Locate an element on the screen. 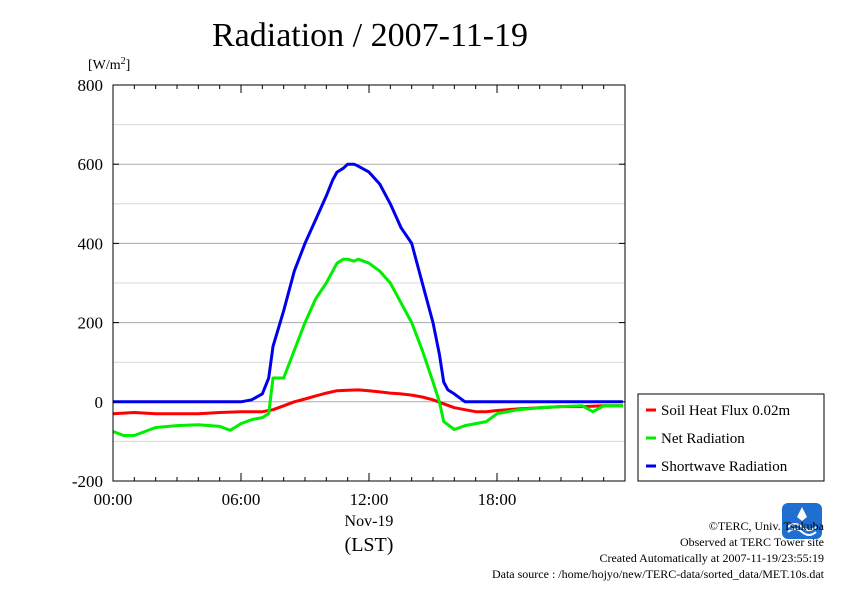 The height and width of the screenshot is (595, 842). x-tick-label: 00:00 is located at coordinates (113, 499).